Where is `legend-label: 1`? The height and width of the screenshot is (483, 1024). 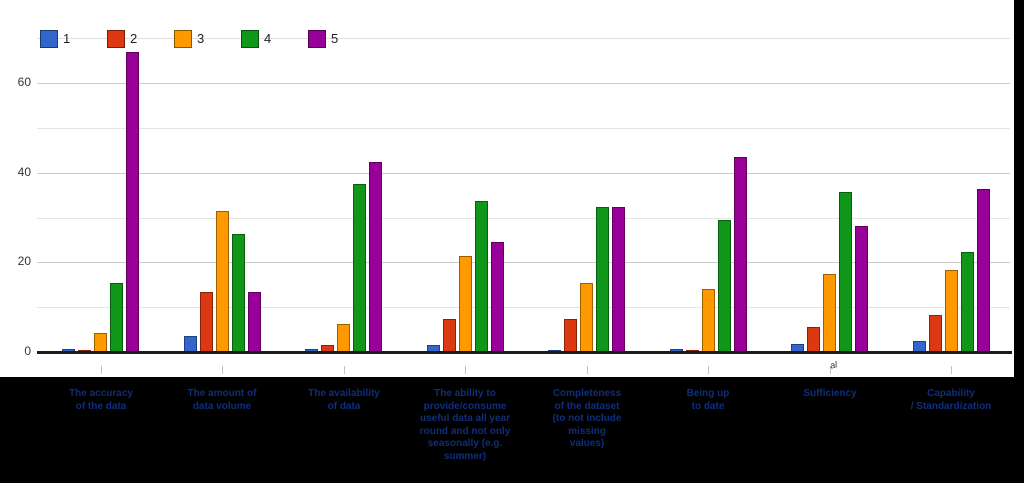 legend-label: 1 is located at coordinates (67, 38).